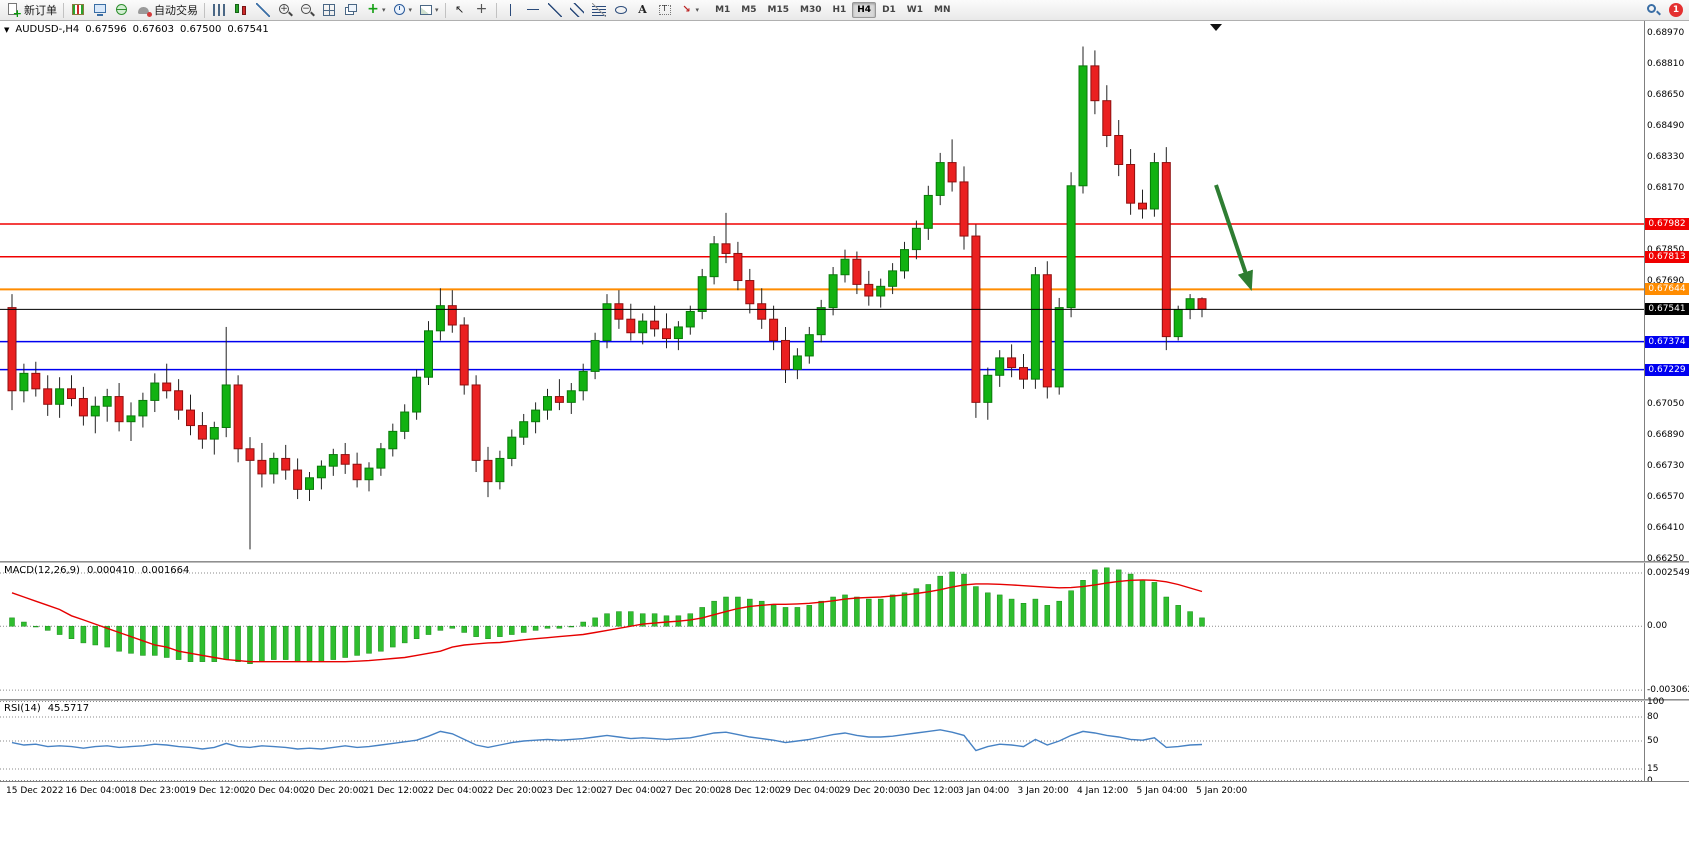 The height and width of the screenshot is (862, 1689). I want to click on time-axis-label: 20 Dec 20:00, so click(334, 791).